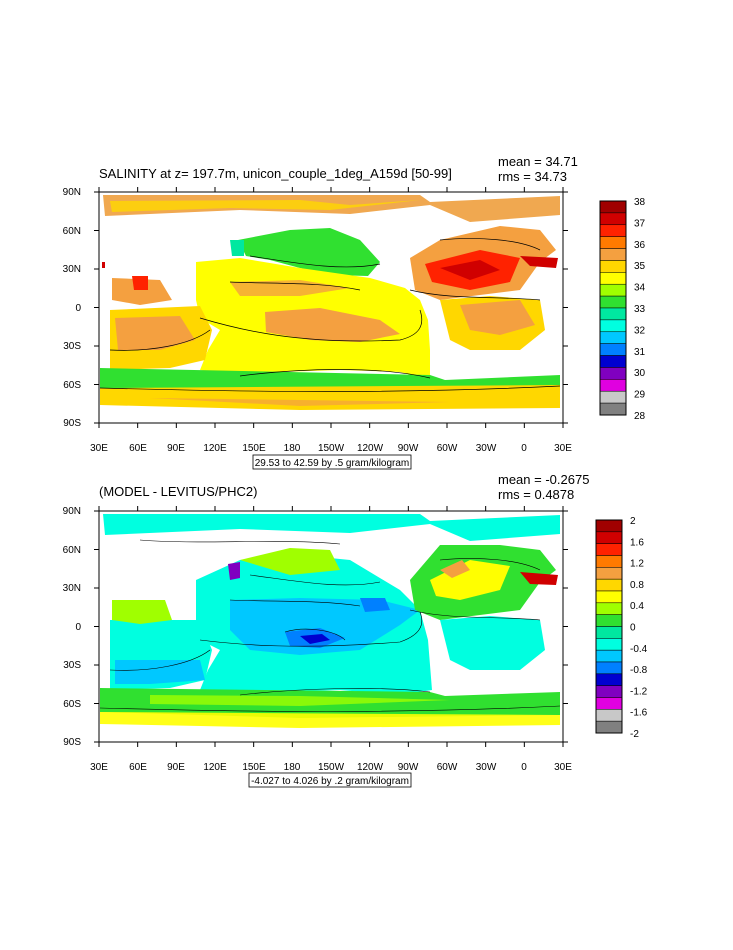 The width and height of the screenshot is (733, 950). What do you see at coordinates (72, 742) in the screenshot?
I see `panel2-ytick-90s: 90S` at bounding box center [72, 742].